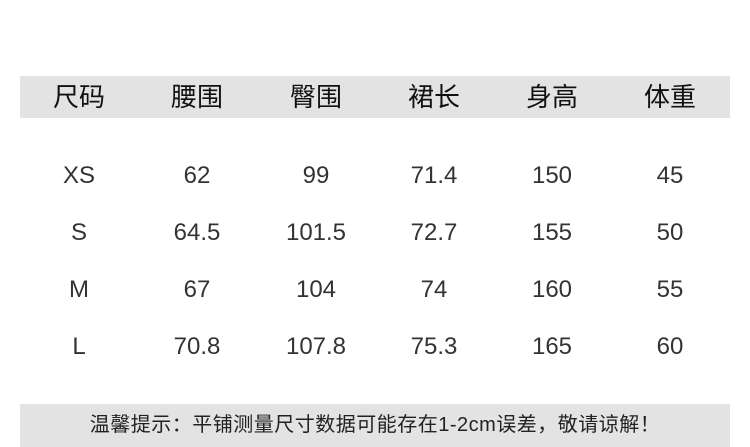 This screenshot has width=750, height=447. I want to click on table-cell: M, so click(79, 289).